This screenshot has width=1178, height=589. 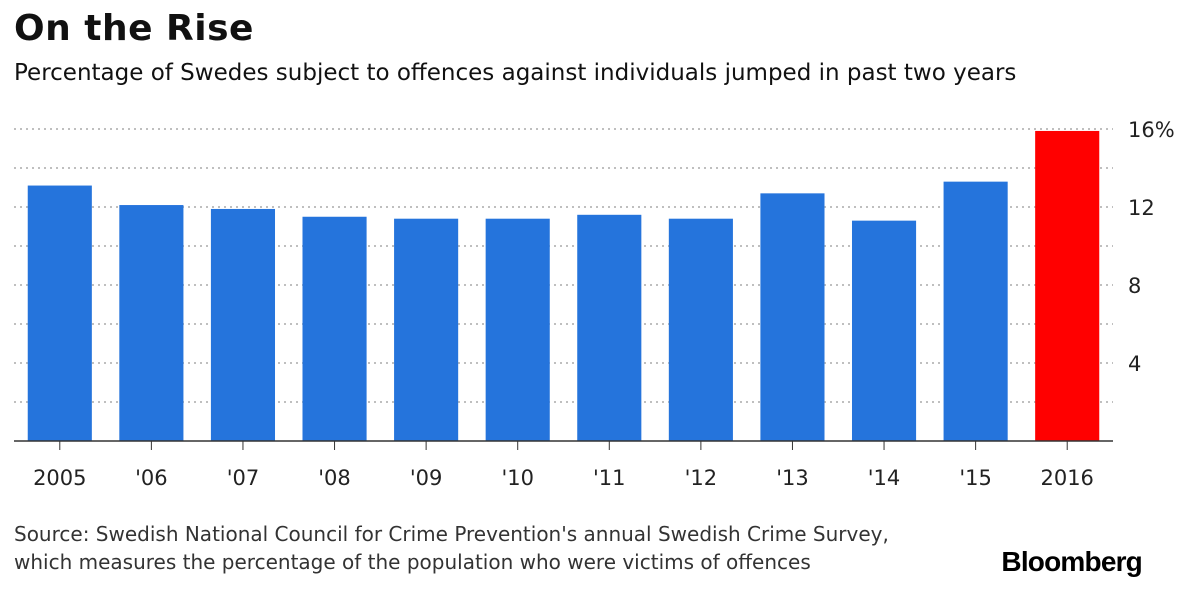 I want to click on x-tick-label: '10, so click(x=517, y=478).